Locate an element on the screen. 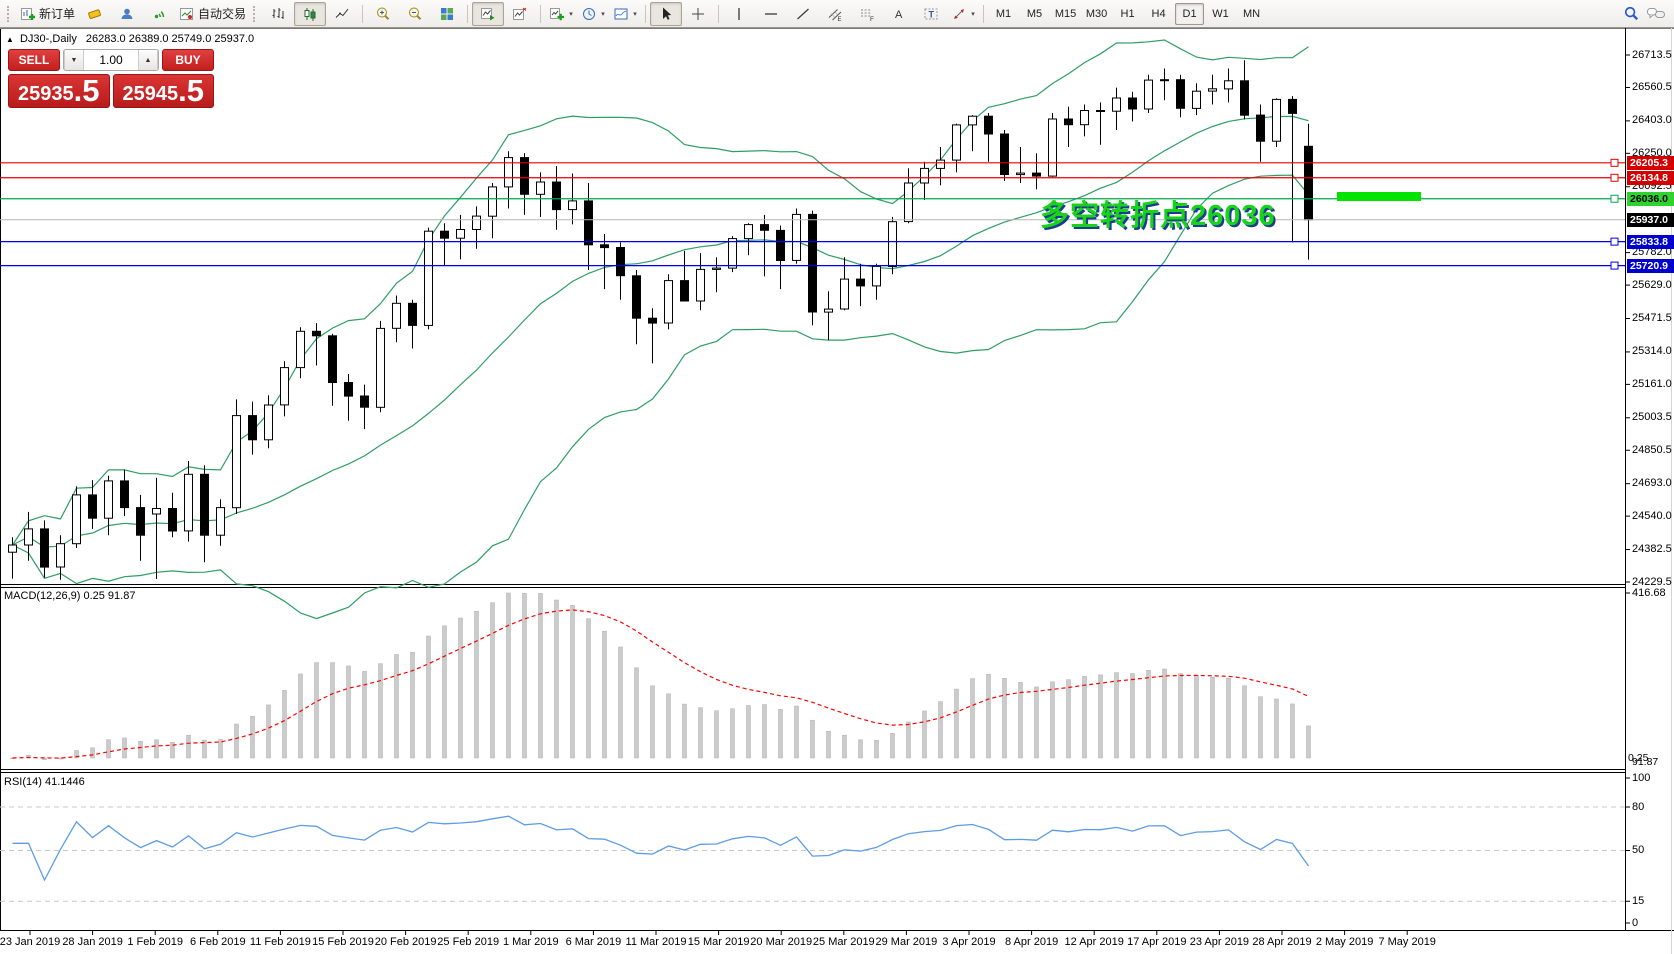 The height and width of the screenshot is (954, 1674). search-icon is located at coordinates (1631, 13).